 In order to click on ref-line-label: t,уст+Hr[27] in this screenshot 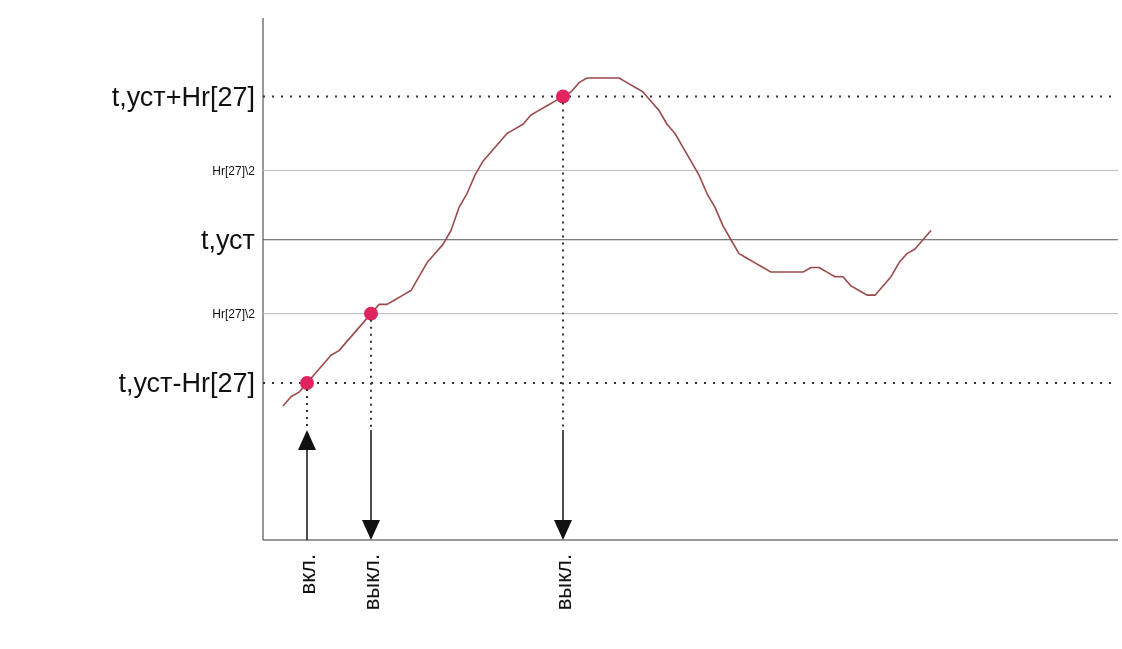, I will do `click(183, 96)`.